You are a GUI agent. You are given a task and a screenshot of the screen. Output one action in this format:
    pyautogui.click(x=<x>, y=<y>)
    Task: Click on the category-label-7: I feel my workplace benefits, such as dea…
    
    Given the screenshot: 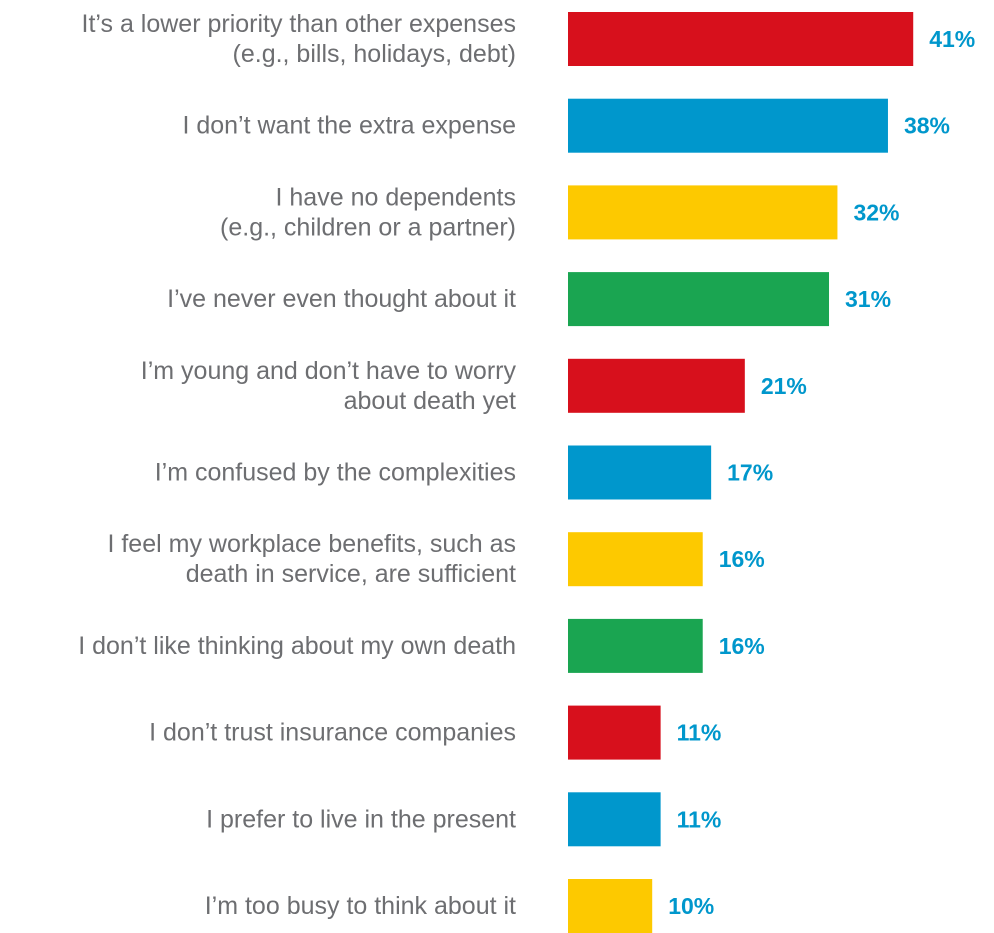 What is the action you would take?
    pyautogui.click(x=311, y=559)
    